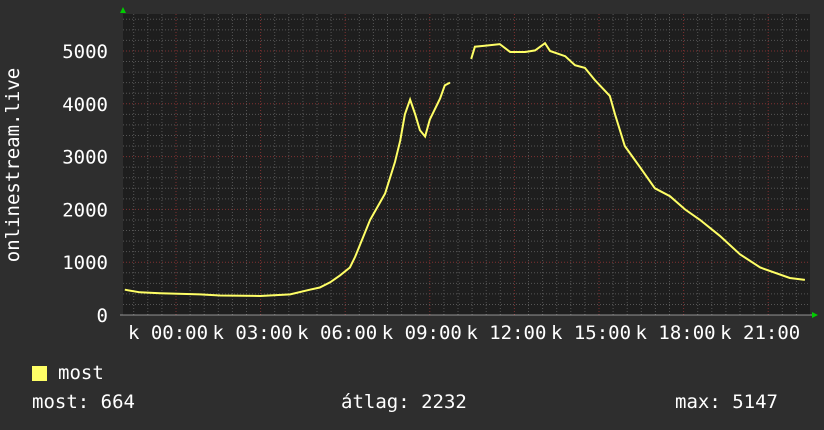 The height and width of the screenshot is (430, 824). What do you see at coordinates (815, 315) in the screenshot?
I see `x-axis-arrow-icon` at bounding box center [815, 315].